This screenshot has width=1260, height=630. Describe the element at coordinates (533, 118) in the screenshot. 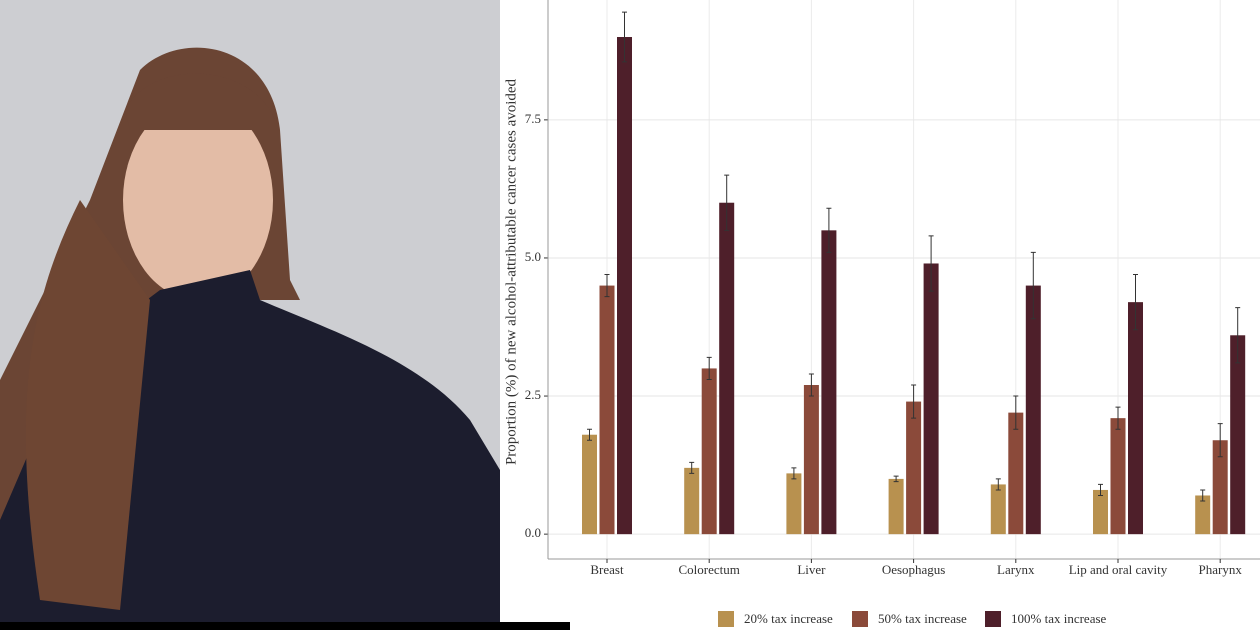

I see `y-tick-label: 7.5` at that location.